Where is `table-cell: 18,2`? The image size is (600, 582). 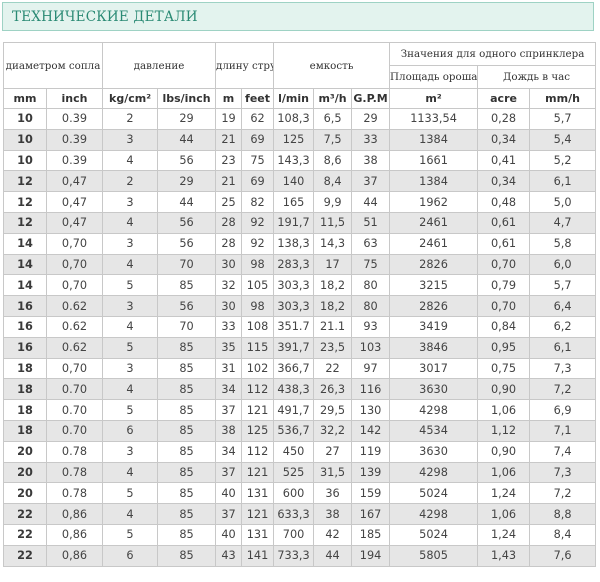
table-cell: 18,2 is located at coordinates (333, 285).